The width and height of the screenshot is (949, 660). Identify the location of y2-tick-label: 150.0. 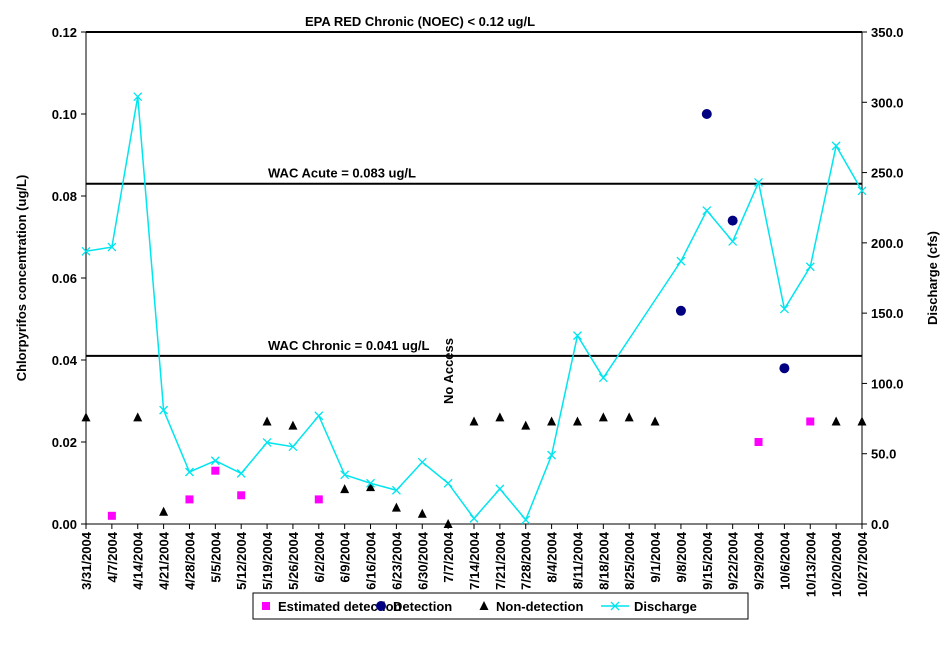
(887, 313).